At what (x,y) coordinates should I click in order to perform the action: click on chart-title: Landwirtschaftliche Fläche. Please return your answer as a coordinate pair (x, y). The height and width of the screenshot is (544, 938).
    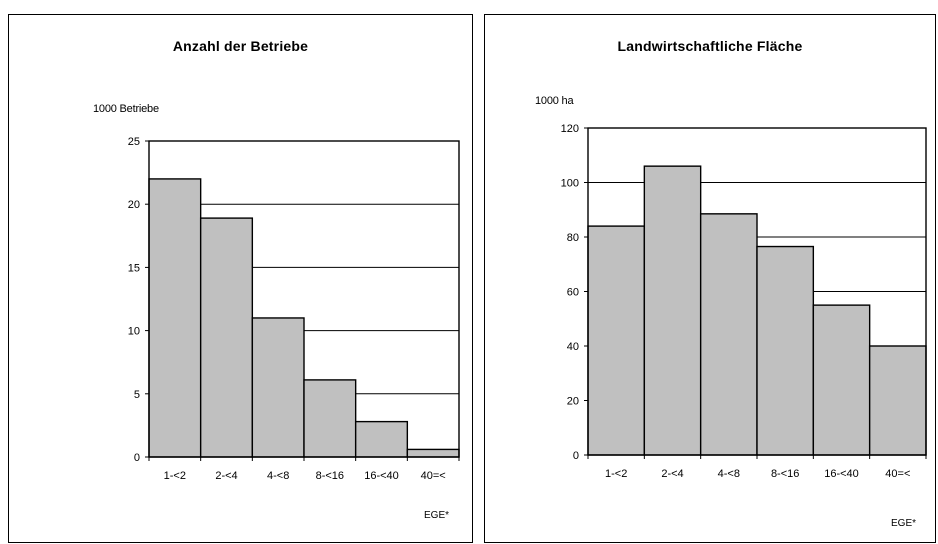
    Looking at the image, I should click on (710, 46).